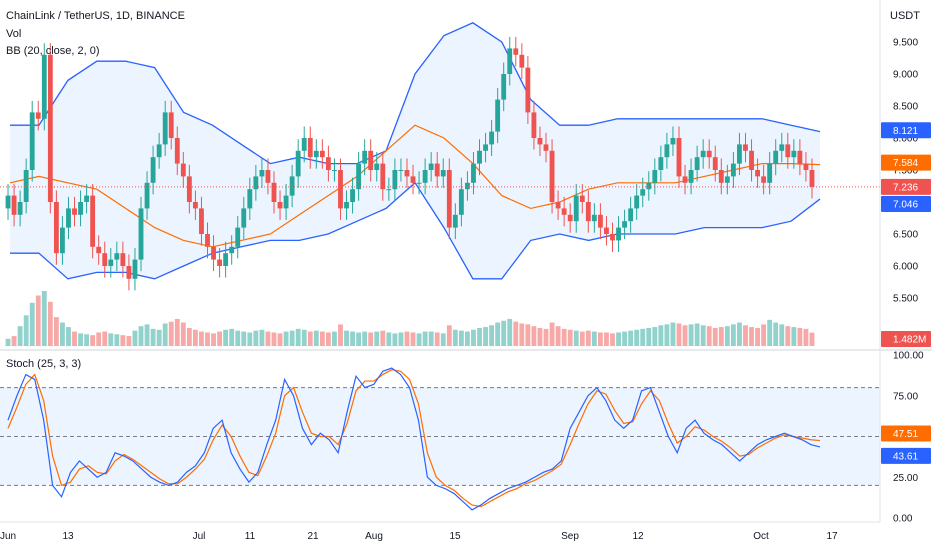 The height and width of the screenshot is (550, 932). What do you see at coordinates (95, 16) in the screenshot?
I see `symbol-title: ChainLink / TetherUS, 1D, BINANCE` at bounding box center [95, 16].